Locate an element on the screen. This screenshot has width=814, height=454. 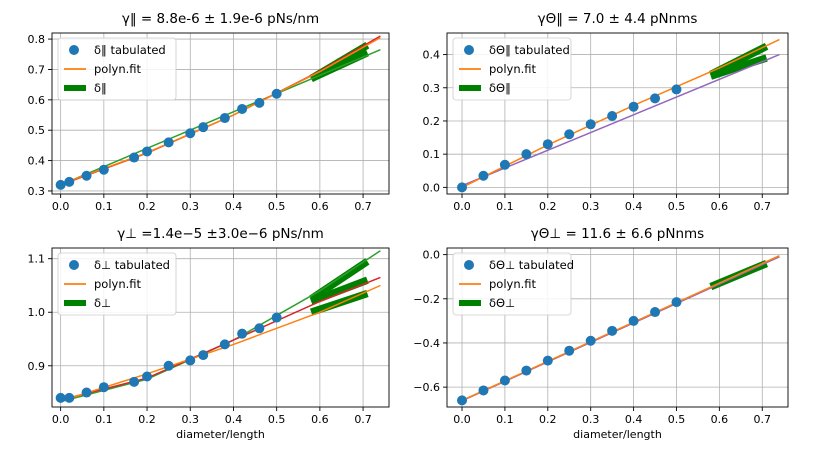
chart-title: γΘ‖ = 7.0 ± 4.4 pNnms is located at coordinates (618, 19).